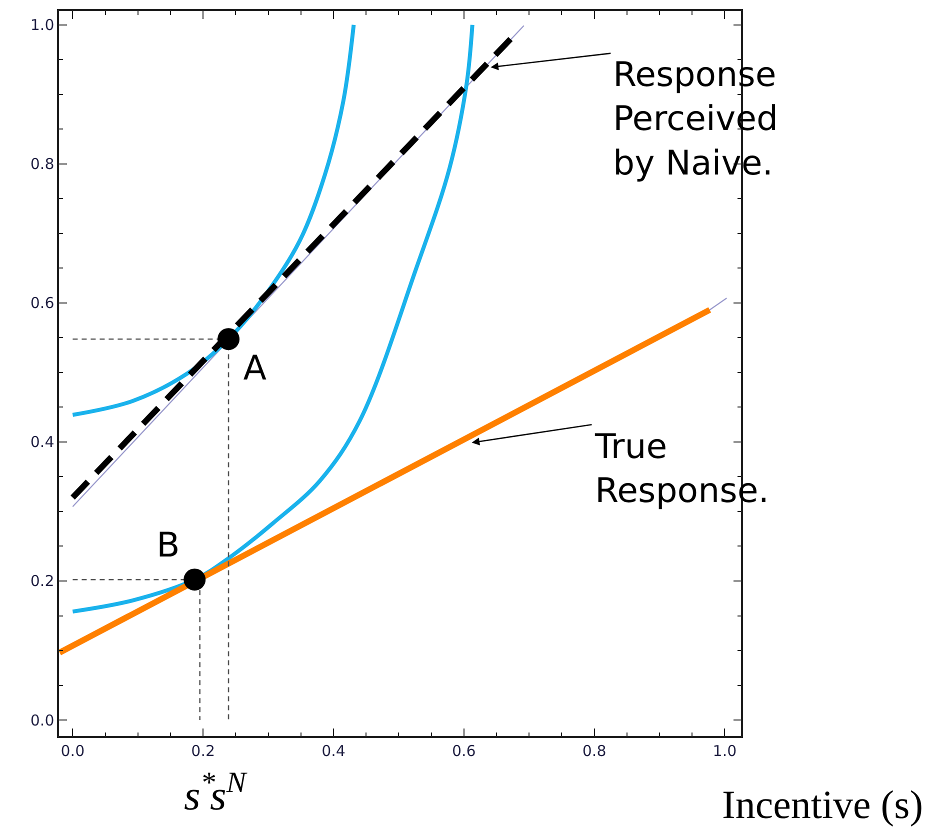 The image size is (934, 833). I want to click on y-tick-label: 1.0, so click(42, 25).